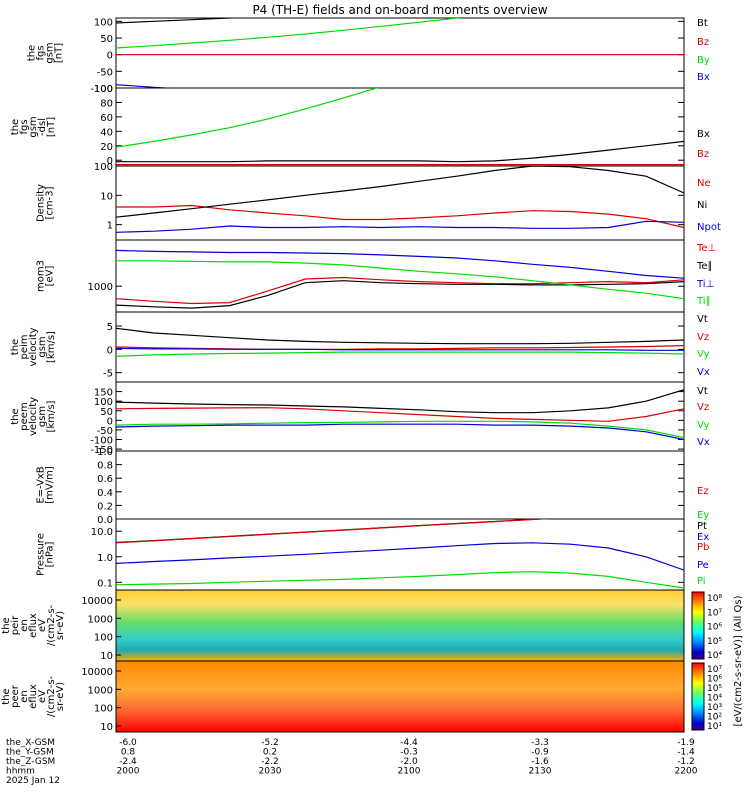  What do you see at coordinates (703, 354) in the screenshot?
I see `legend-label: Vy` at bounding box center [703, 354].